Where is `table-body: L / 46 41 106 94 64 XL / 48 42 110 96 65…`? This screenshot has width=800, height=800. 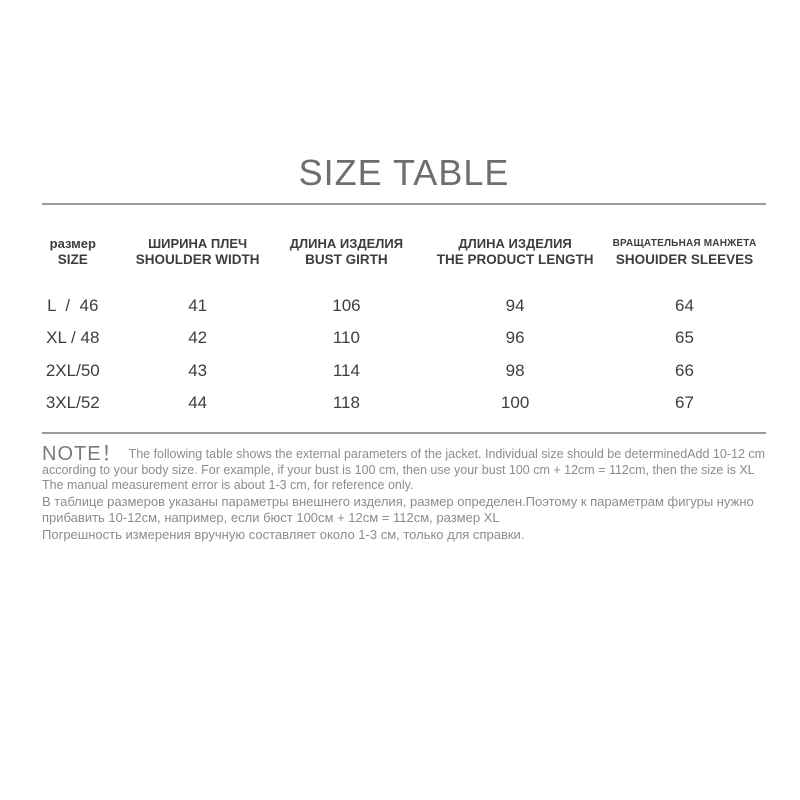 table-body: L / 46 41 106 94 64 XL / 48 42 110 96 65… is located at coordinates (404, 354).